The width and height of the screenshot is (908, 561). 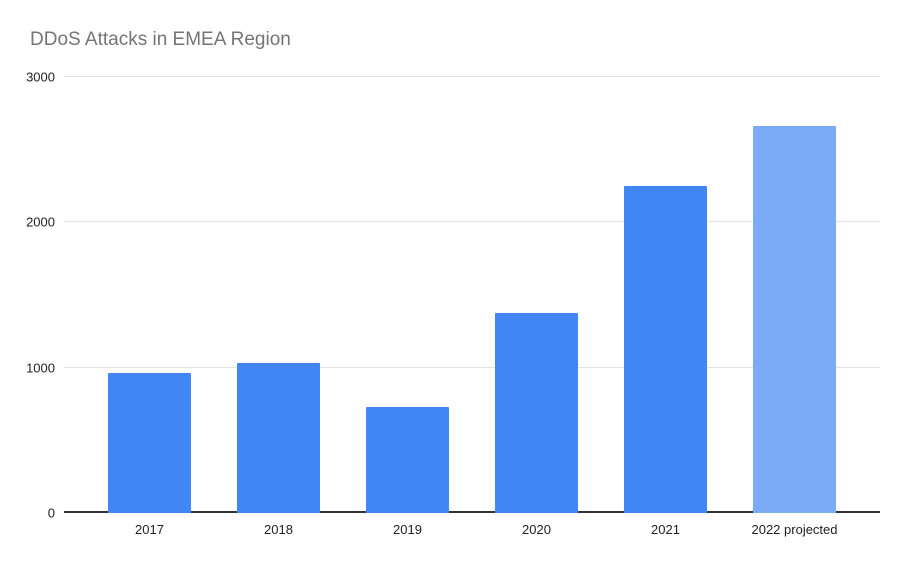 What do you see at coordinates (665, 529) in the screenshot?
I see `x-tick-label: 2021` at bounding box center [665, 529].